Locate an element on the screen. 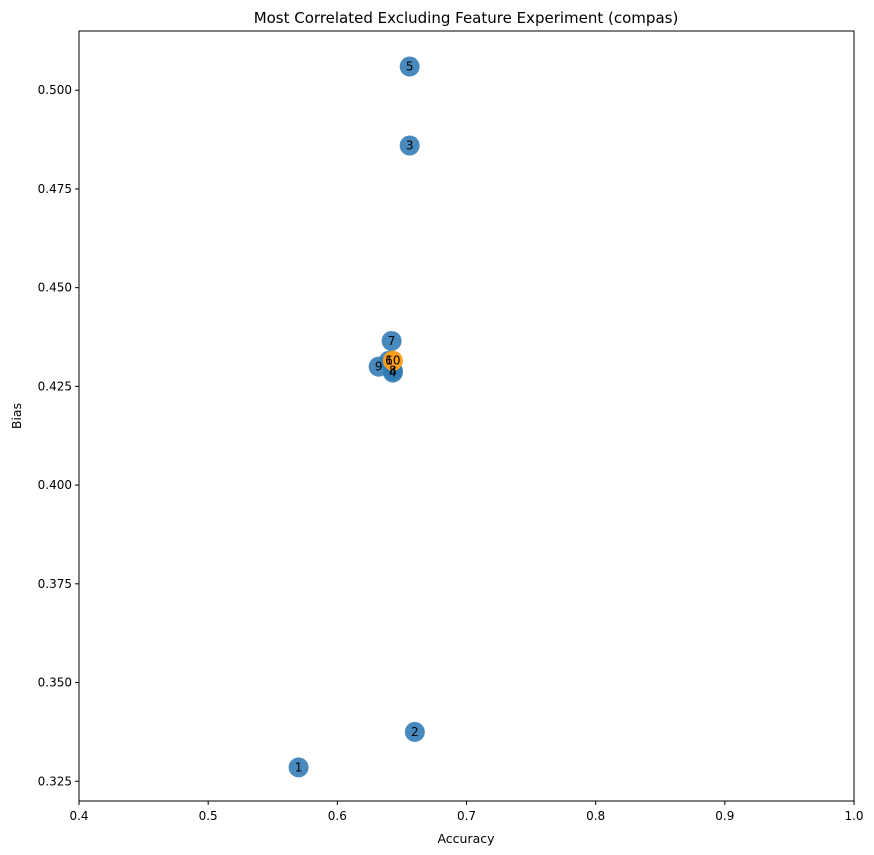 This screenshot has height=855, width=874. x-axis-label: Accuracy is located at coordinates (466, 838).